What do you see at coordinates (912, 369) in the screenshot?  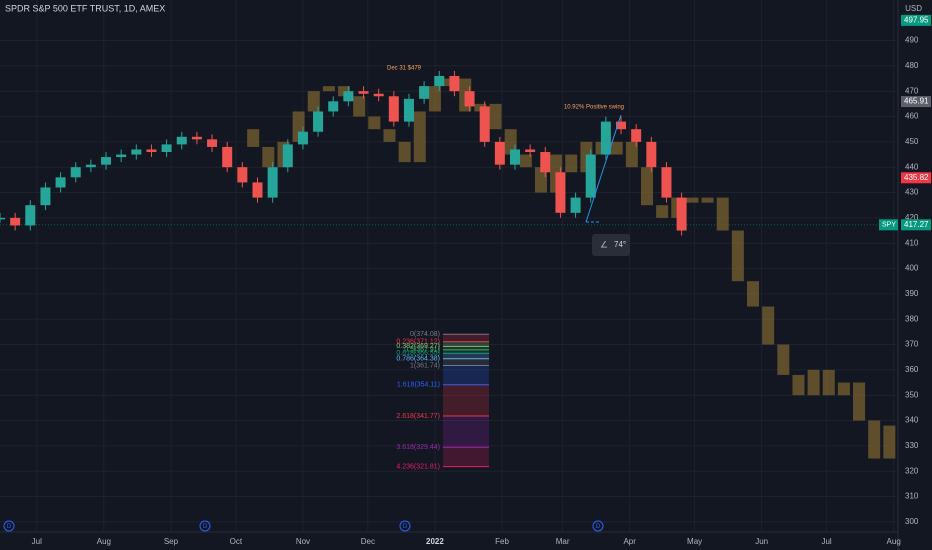 I see `y-tick-label: 360` at bounding box center [912, 369].